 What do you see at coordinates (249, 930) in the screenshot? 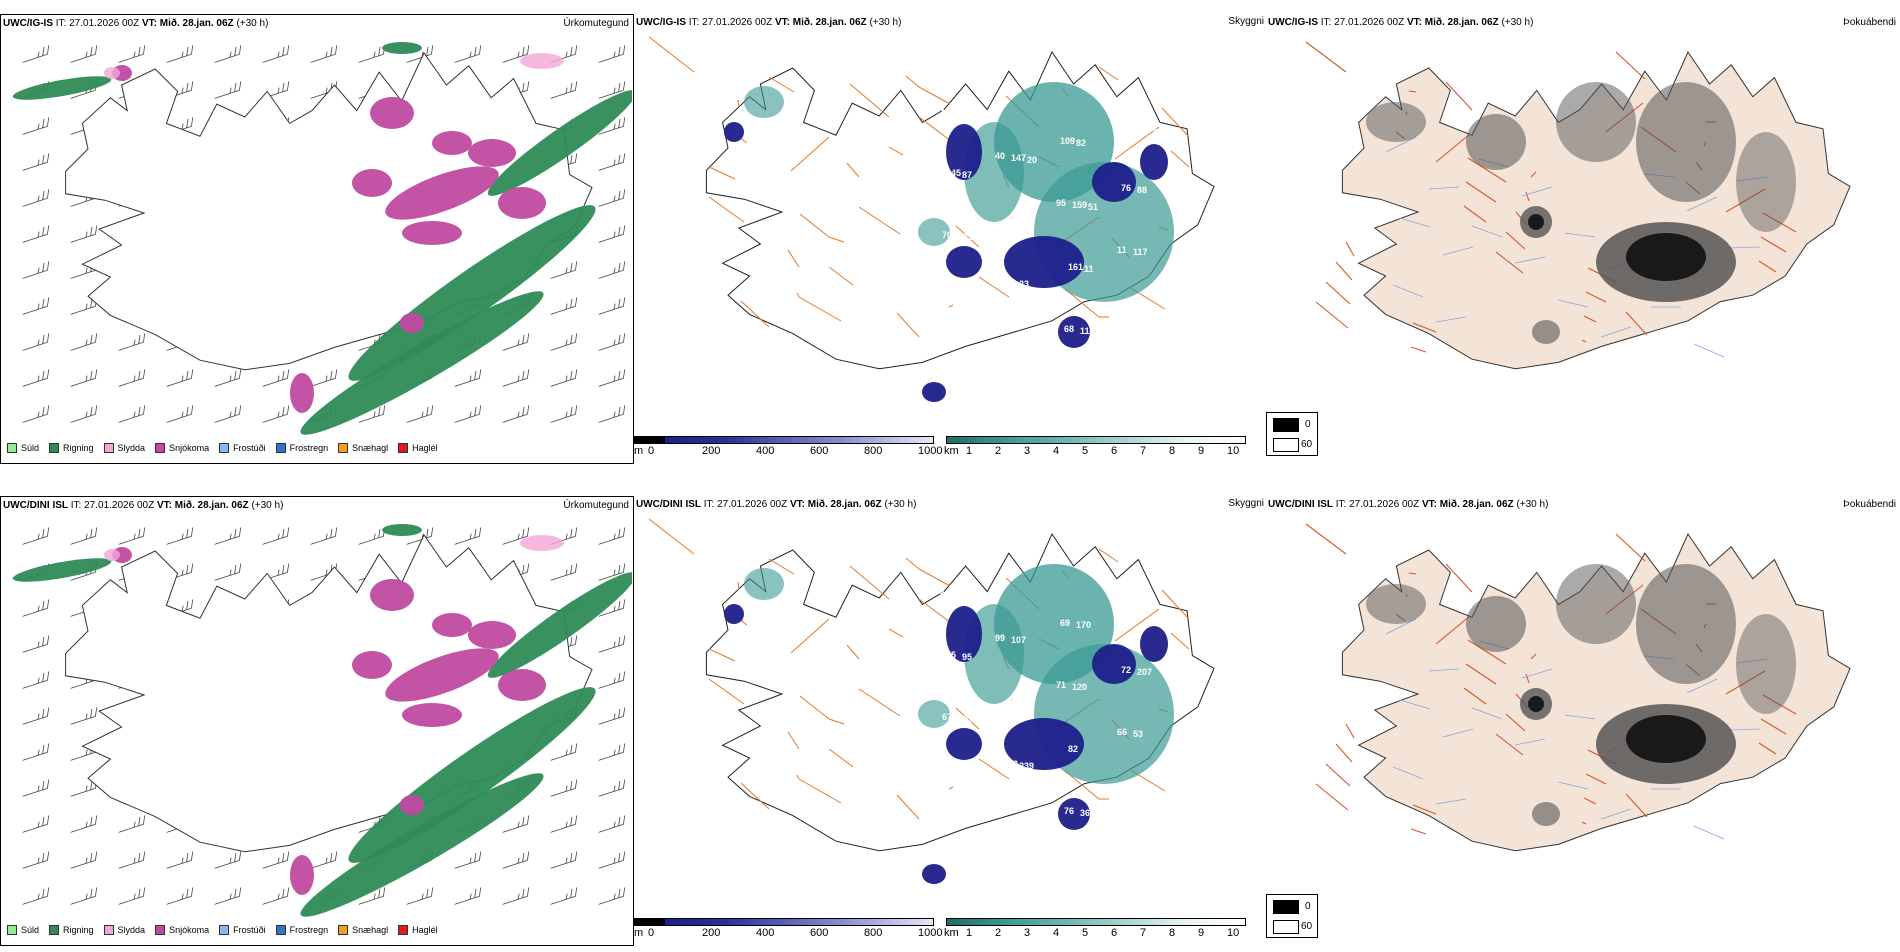
I see `legend-label: Frostúði` at bounding box center [249, 930].